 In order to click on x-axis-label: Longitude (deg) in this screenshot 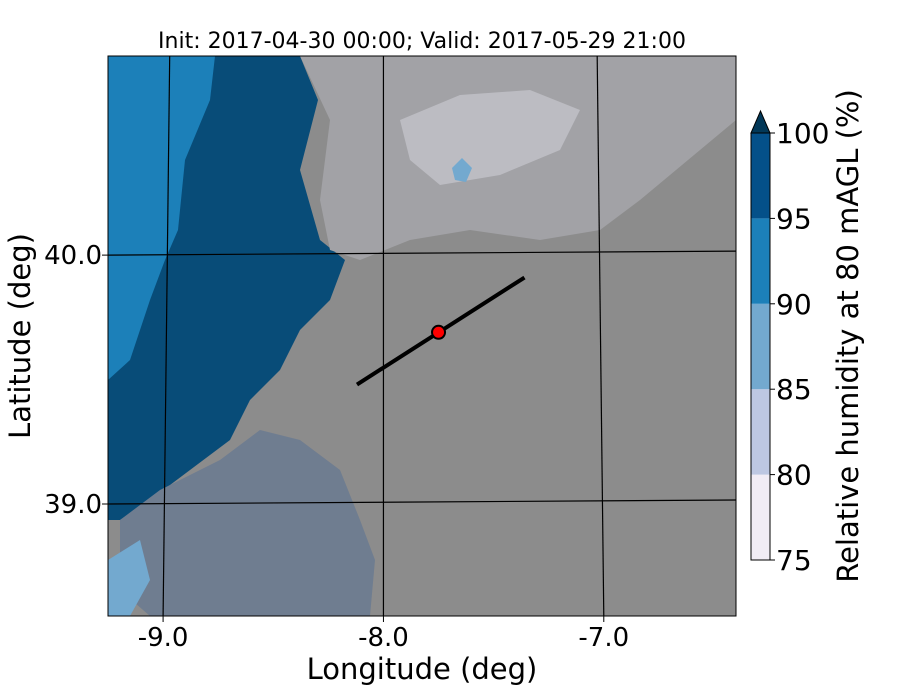, I will do `click(422, 669)`.